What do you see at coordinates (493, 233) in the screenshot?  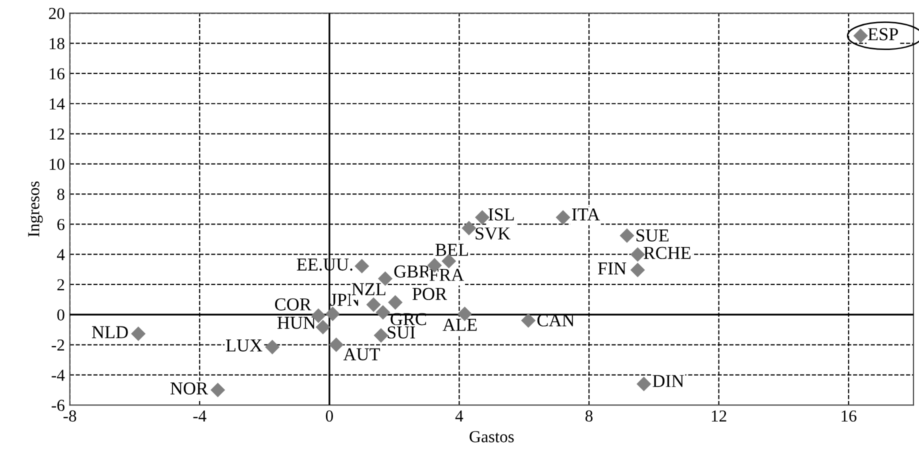 I see `text: SVK` at bounding box center [493, 233].